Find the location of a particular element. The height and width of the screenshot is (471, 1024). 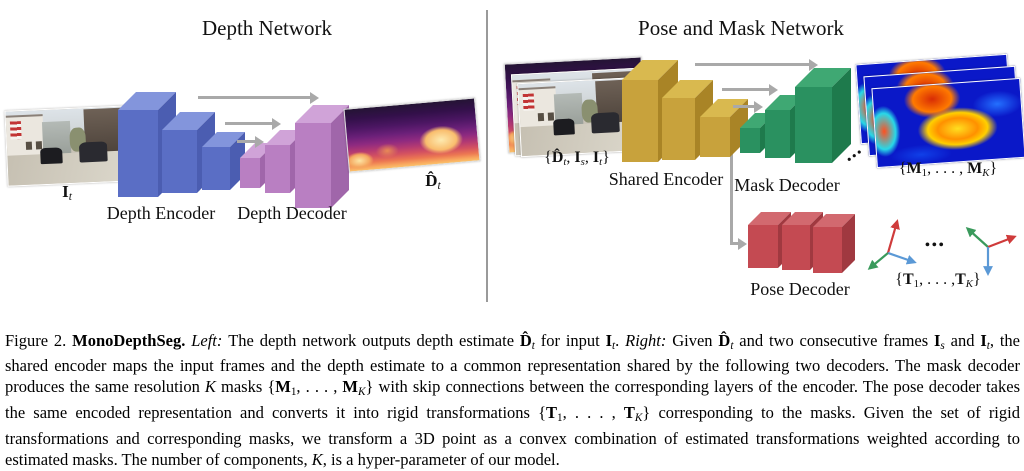

z-axis-arrow is located at coordinates (902, 258).